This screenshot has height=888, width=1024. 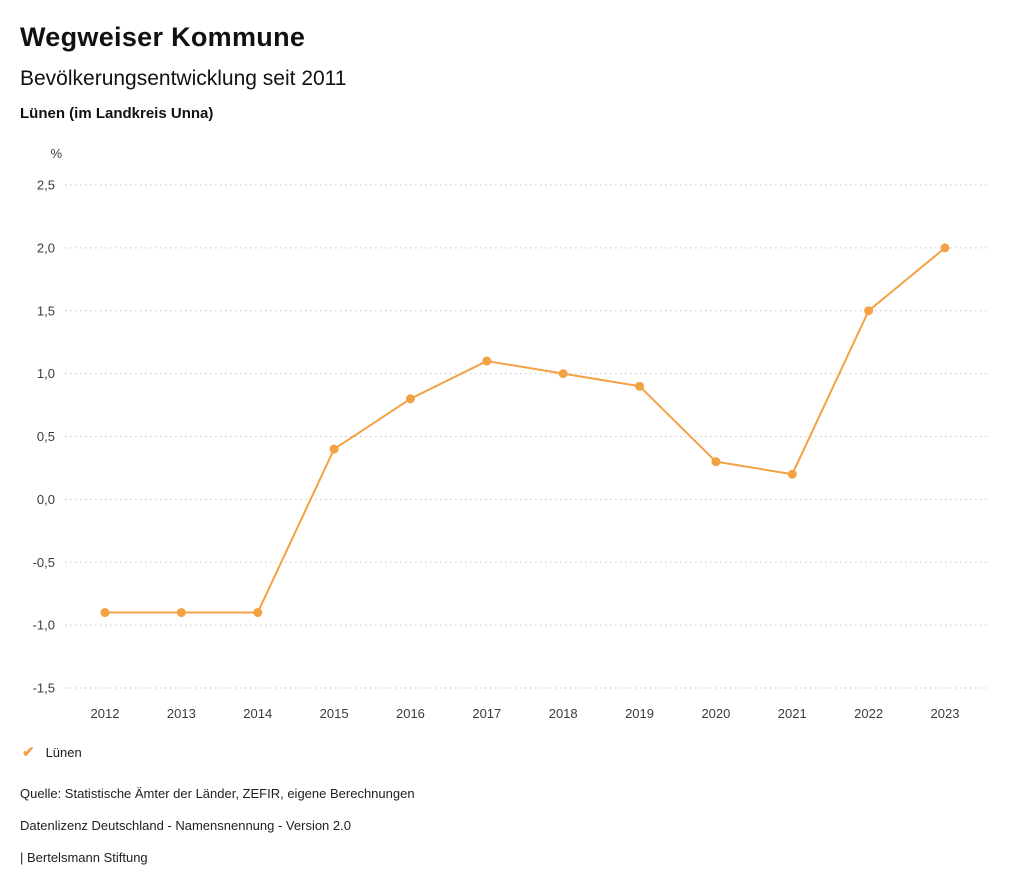 I want to click on y-tick-label: -0,5, so click(x=44, y=562).